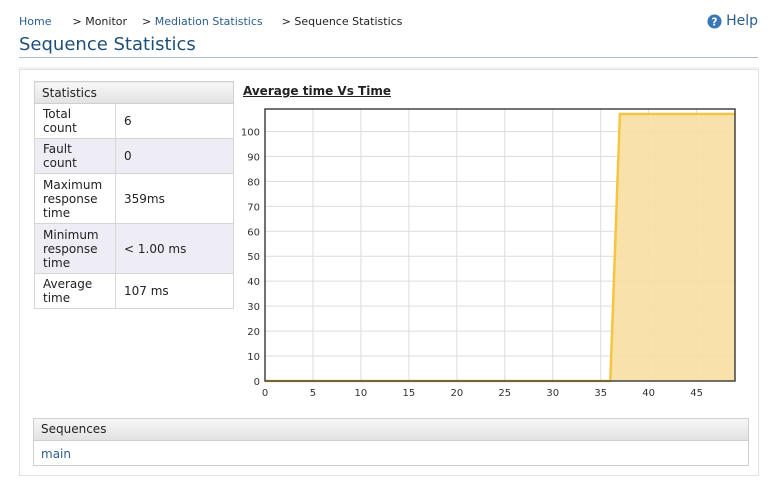 The width and height of the screenshot is (780, 490). I want to click on breadcrumb-home: Home, so click(35, 21).